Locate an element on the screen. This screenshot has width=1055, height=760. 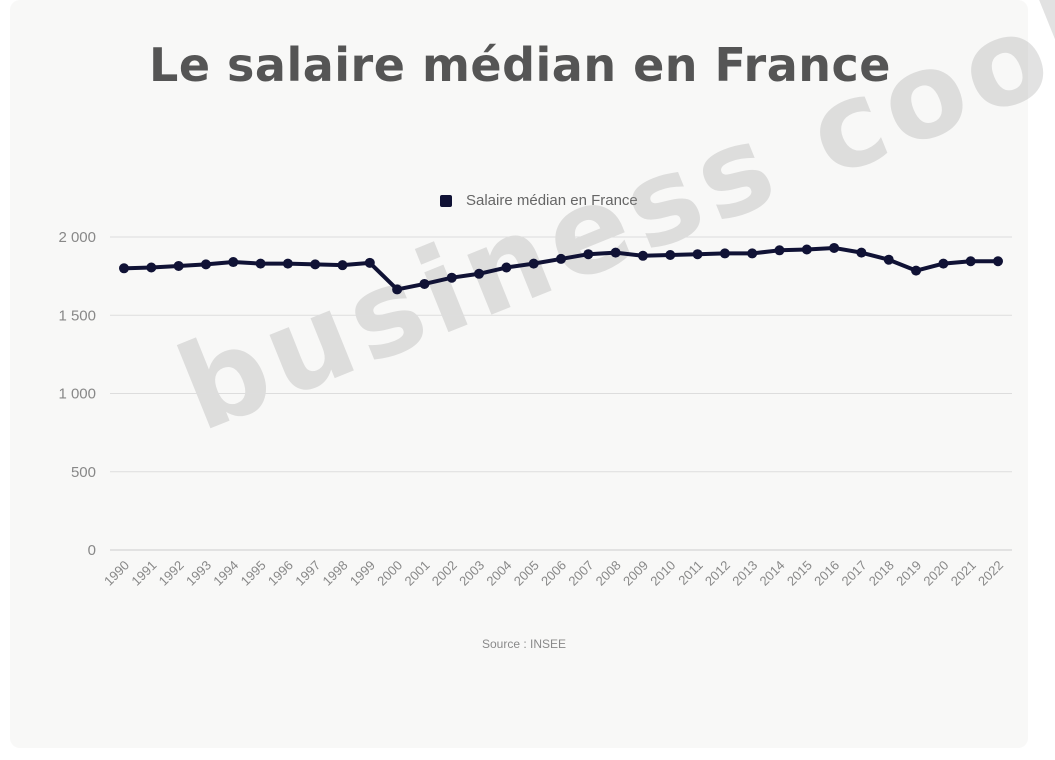
x-tick-label: 1993 is located at coordinates (198, 573).